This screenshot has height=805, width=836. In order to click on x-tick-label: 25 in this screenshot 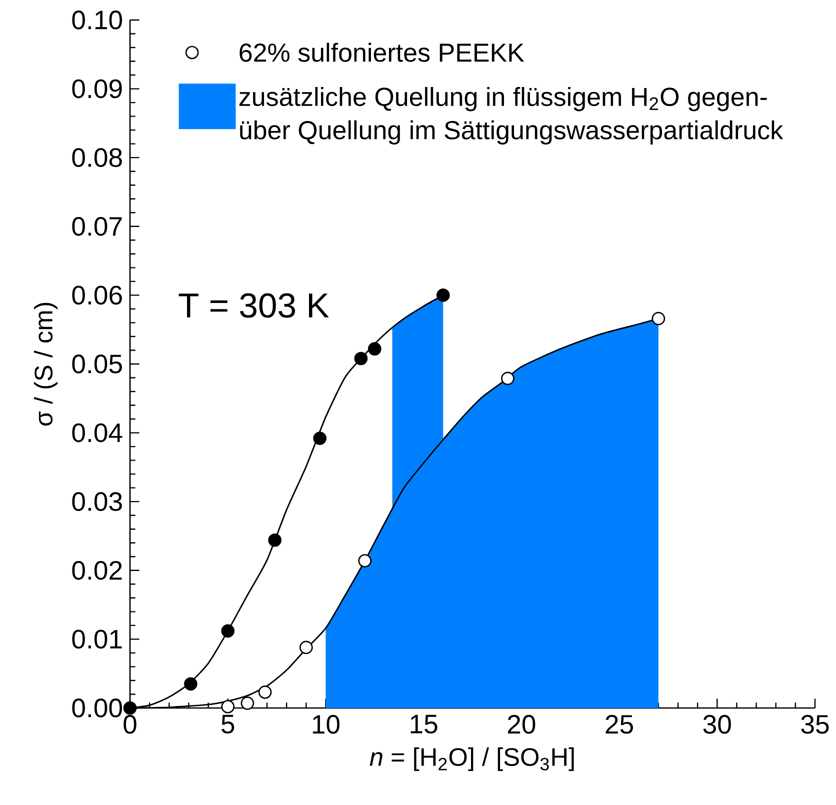, I will do `click(619, 724)`.